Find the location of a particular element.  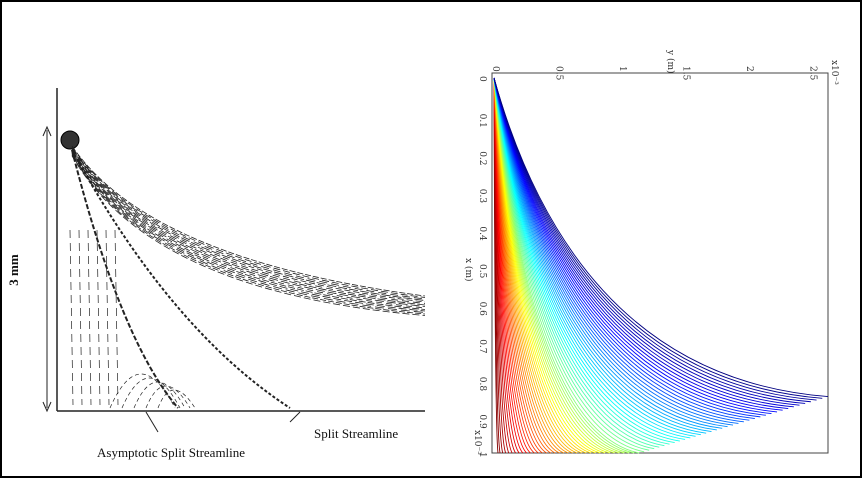

annotation: Asymptotic Split Streamline is located at coordinates (171, 452).